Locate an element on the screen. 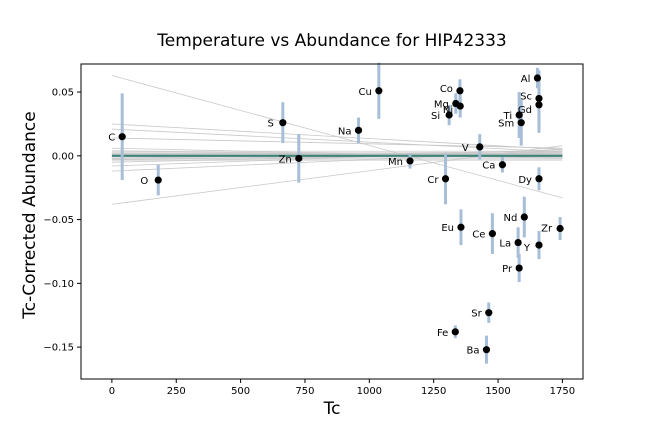 This screenshot has height=432, width=648. y-axis-ticks: −0.15 −0.10 −0.05 0.00 0.05 is located at coordinates (62, 221).